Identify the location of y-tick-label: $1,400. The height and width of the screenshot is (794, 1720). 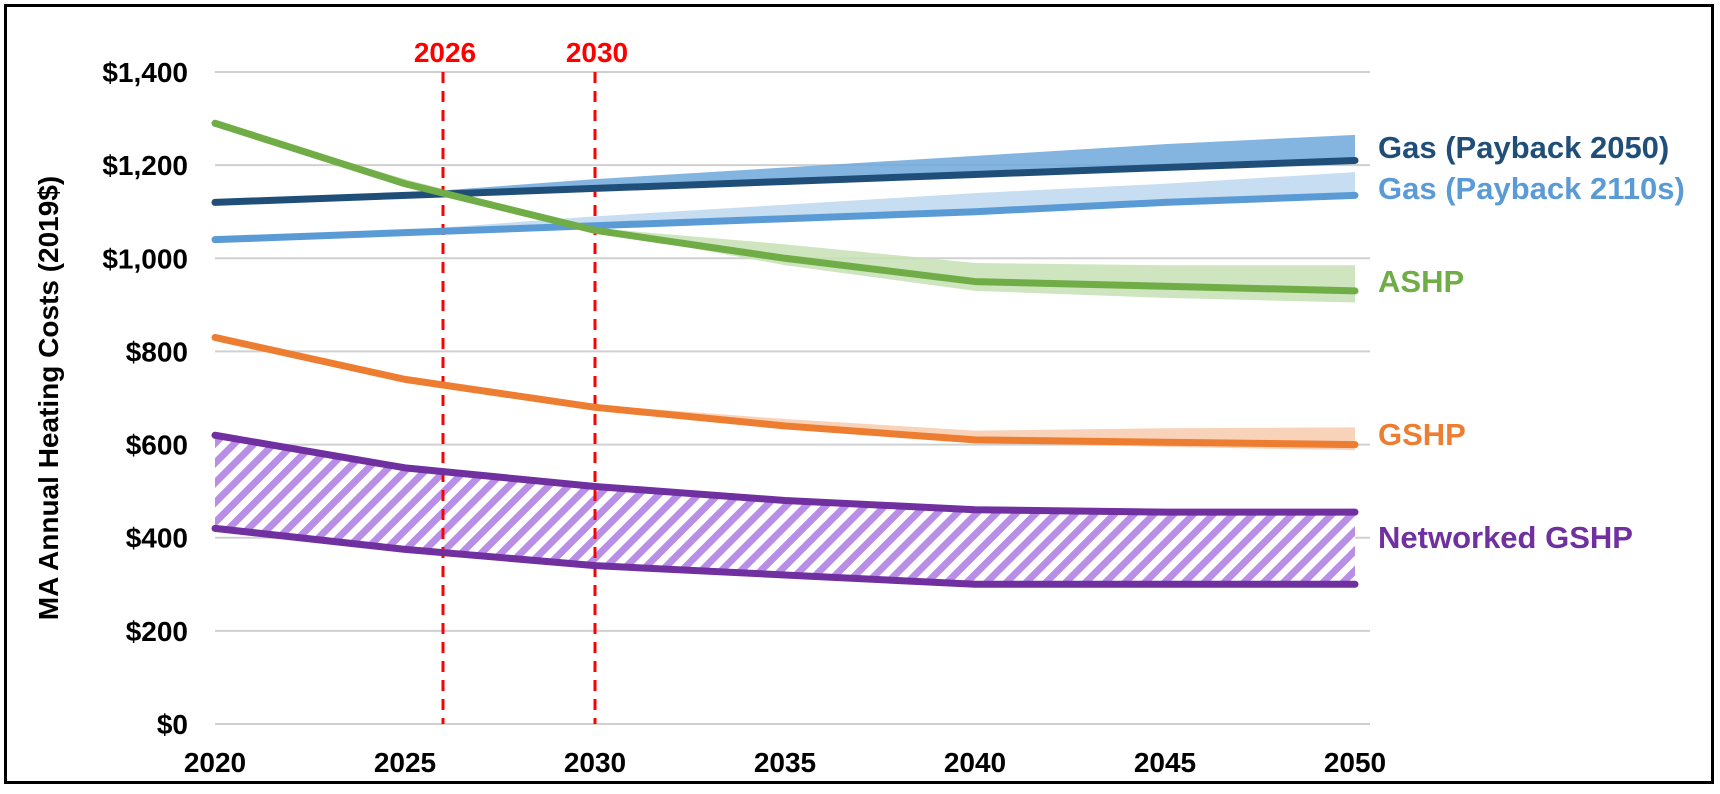
(145, 72).